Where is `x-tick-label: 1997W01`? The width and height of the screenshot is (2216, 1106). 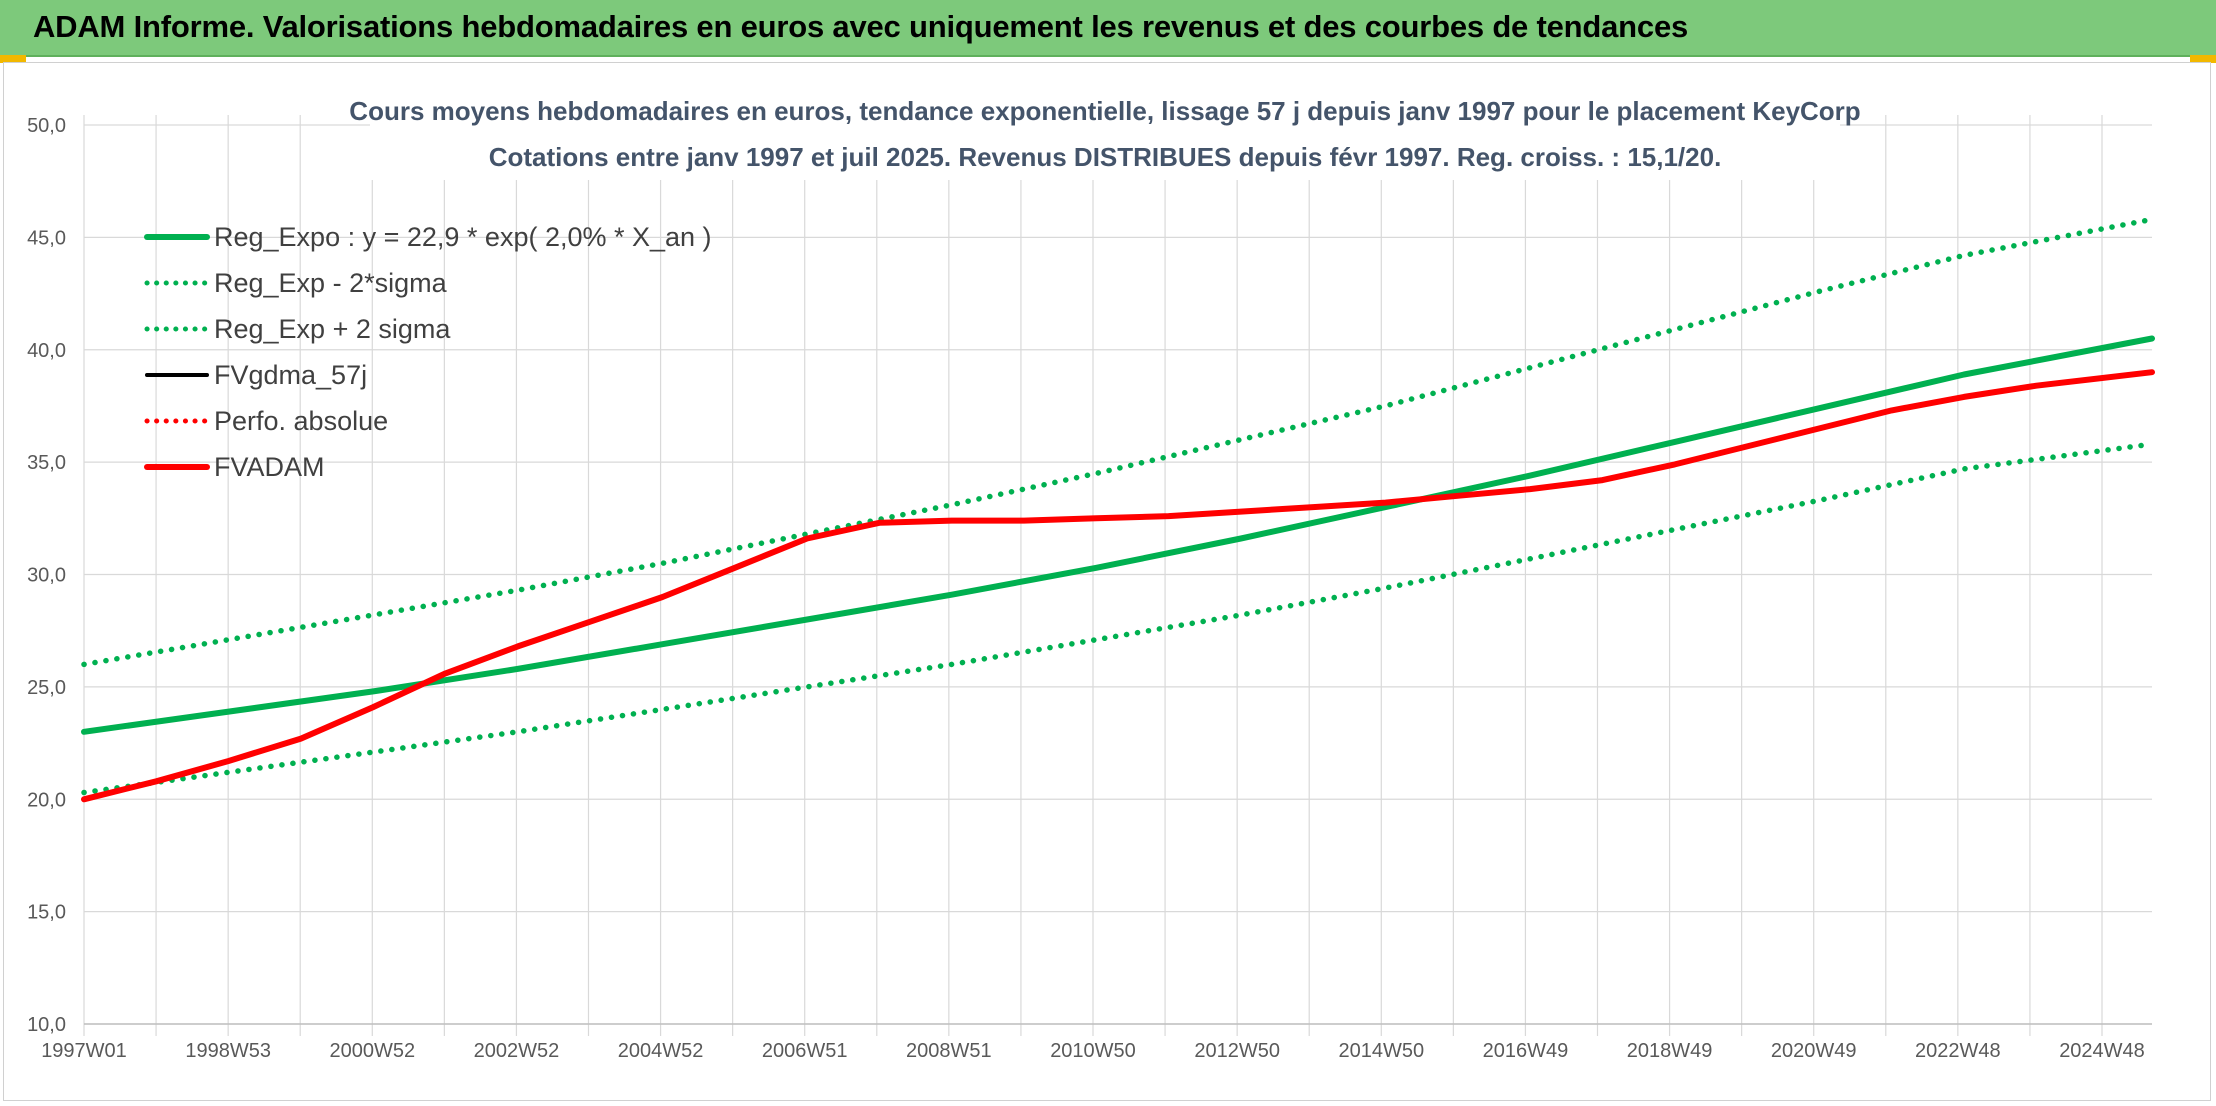 x-tick-label: 1997W01 is located at coordinates (84, 1051).